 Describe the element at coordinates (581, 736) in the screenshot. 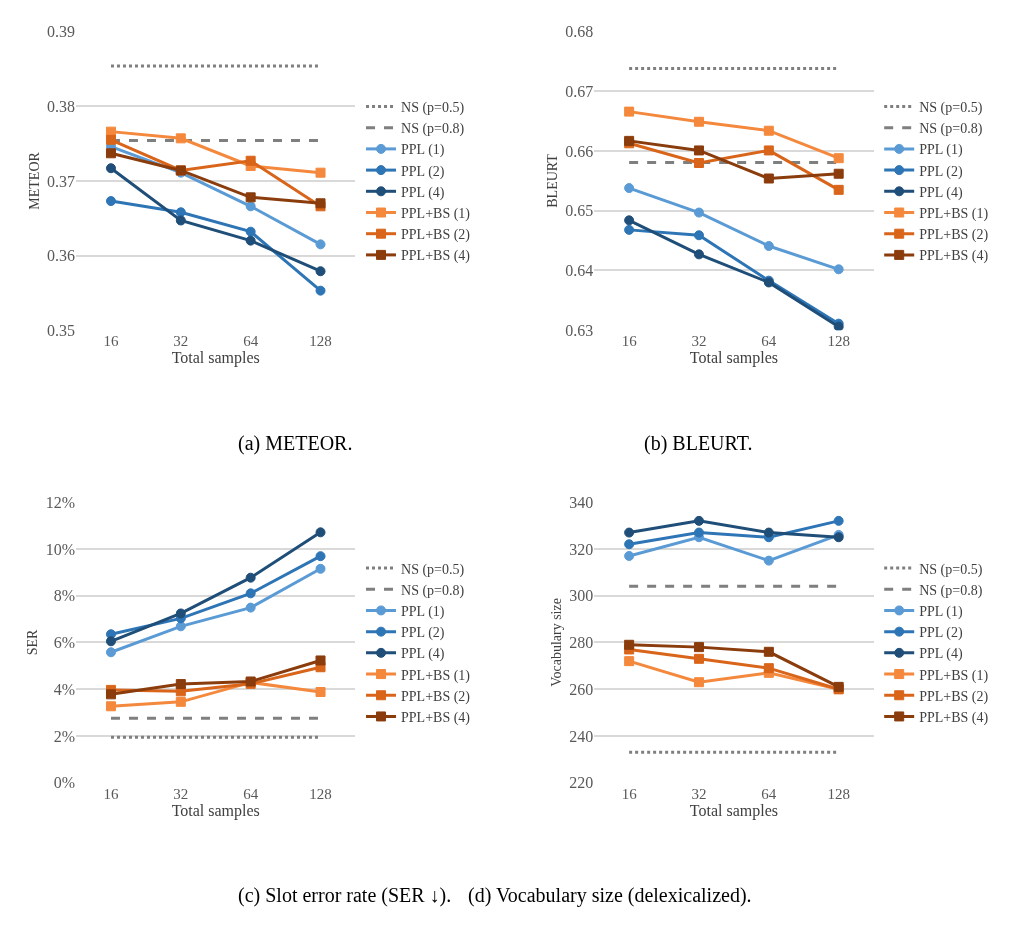

I see `y-tick-label: 240` at that location.